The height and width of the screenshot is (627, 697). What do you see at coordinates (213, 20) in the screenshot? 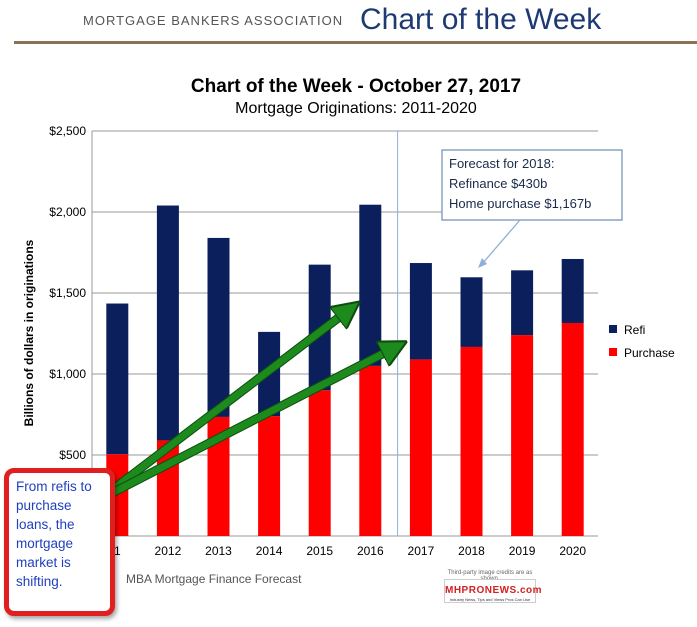
I see `header-org: MORTGAGE BANKERS ASSOCIATION` at bounding box center [213, 20].